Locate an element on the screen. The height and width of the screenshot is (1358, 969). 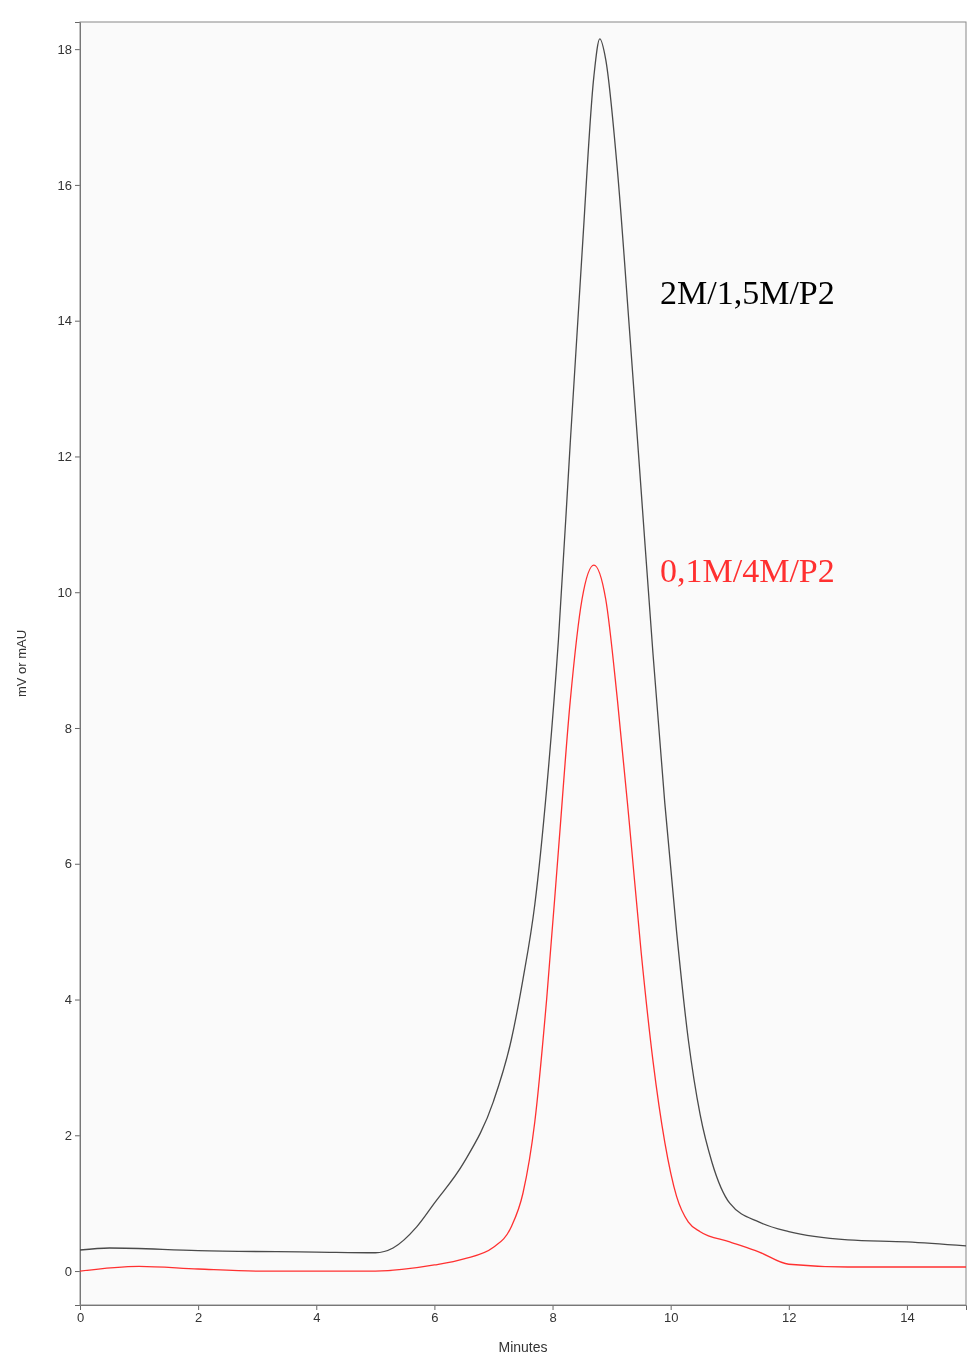
y-tick-label: 8 is located at coordinates (68, 728).